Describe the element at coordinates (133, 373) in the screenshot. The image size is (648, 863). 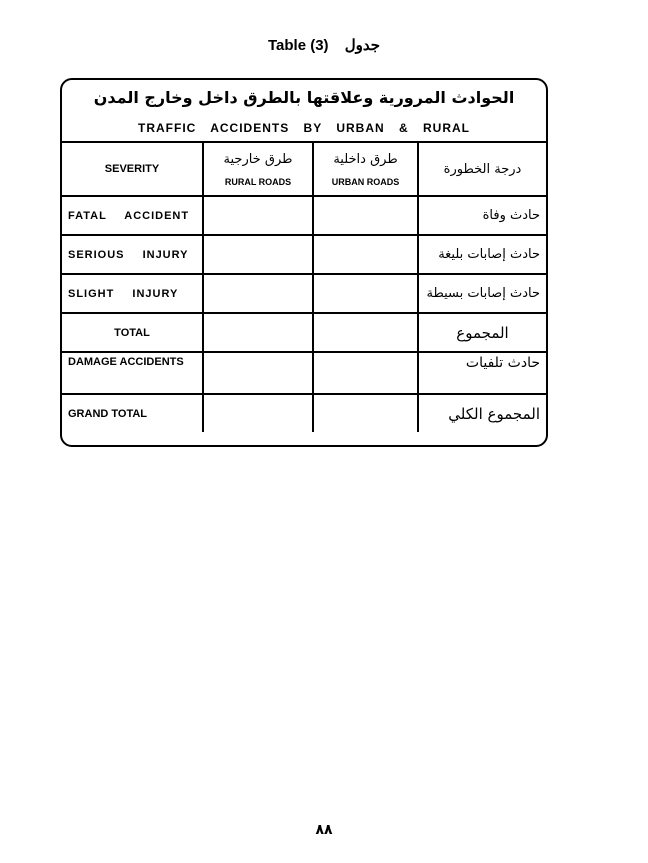
I see `row-label-en: DAMAGE ACCIDENTS` at that location.